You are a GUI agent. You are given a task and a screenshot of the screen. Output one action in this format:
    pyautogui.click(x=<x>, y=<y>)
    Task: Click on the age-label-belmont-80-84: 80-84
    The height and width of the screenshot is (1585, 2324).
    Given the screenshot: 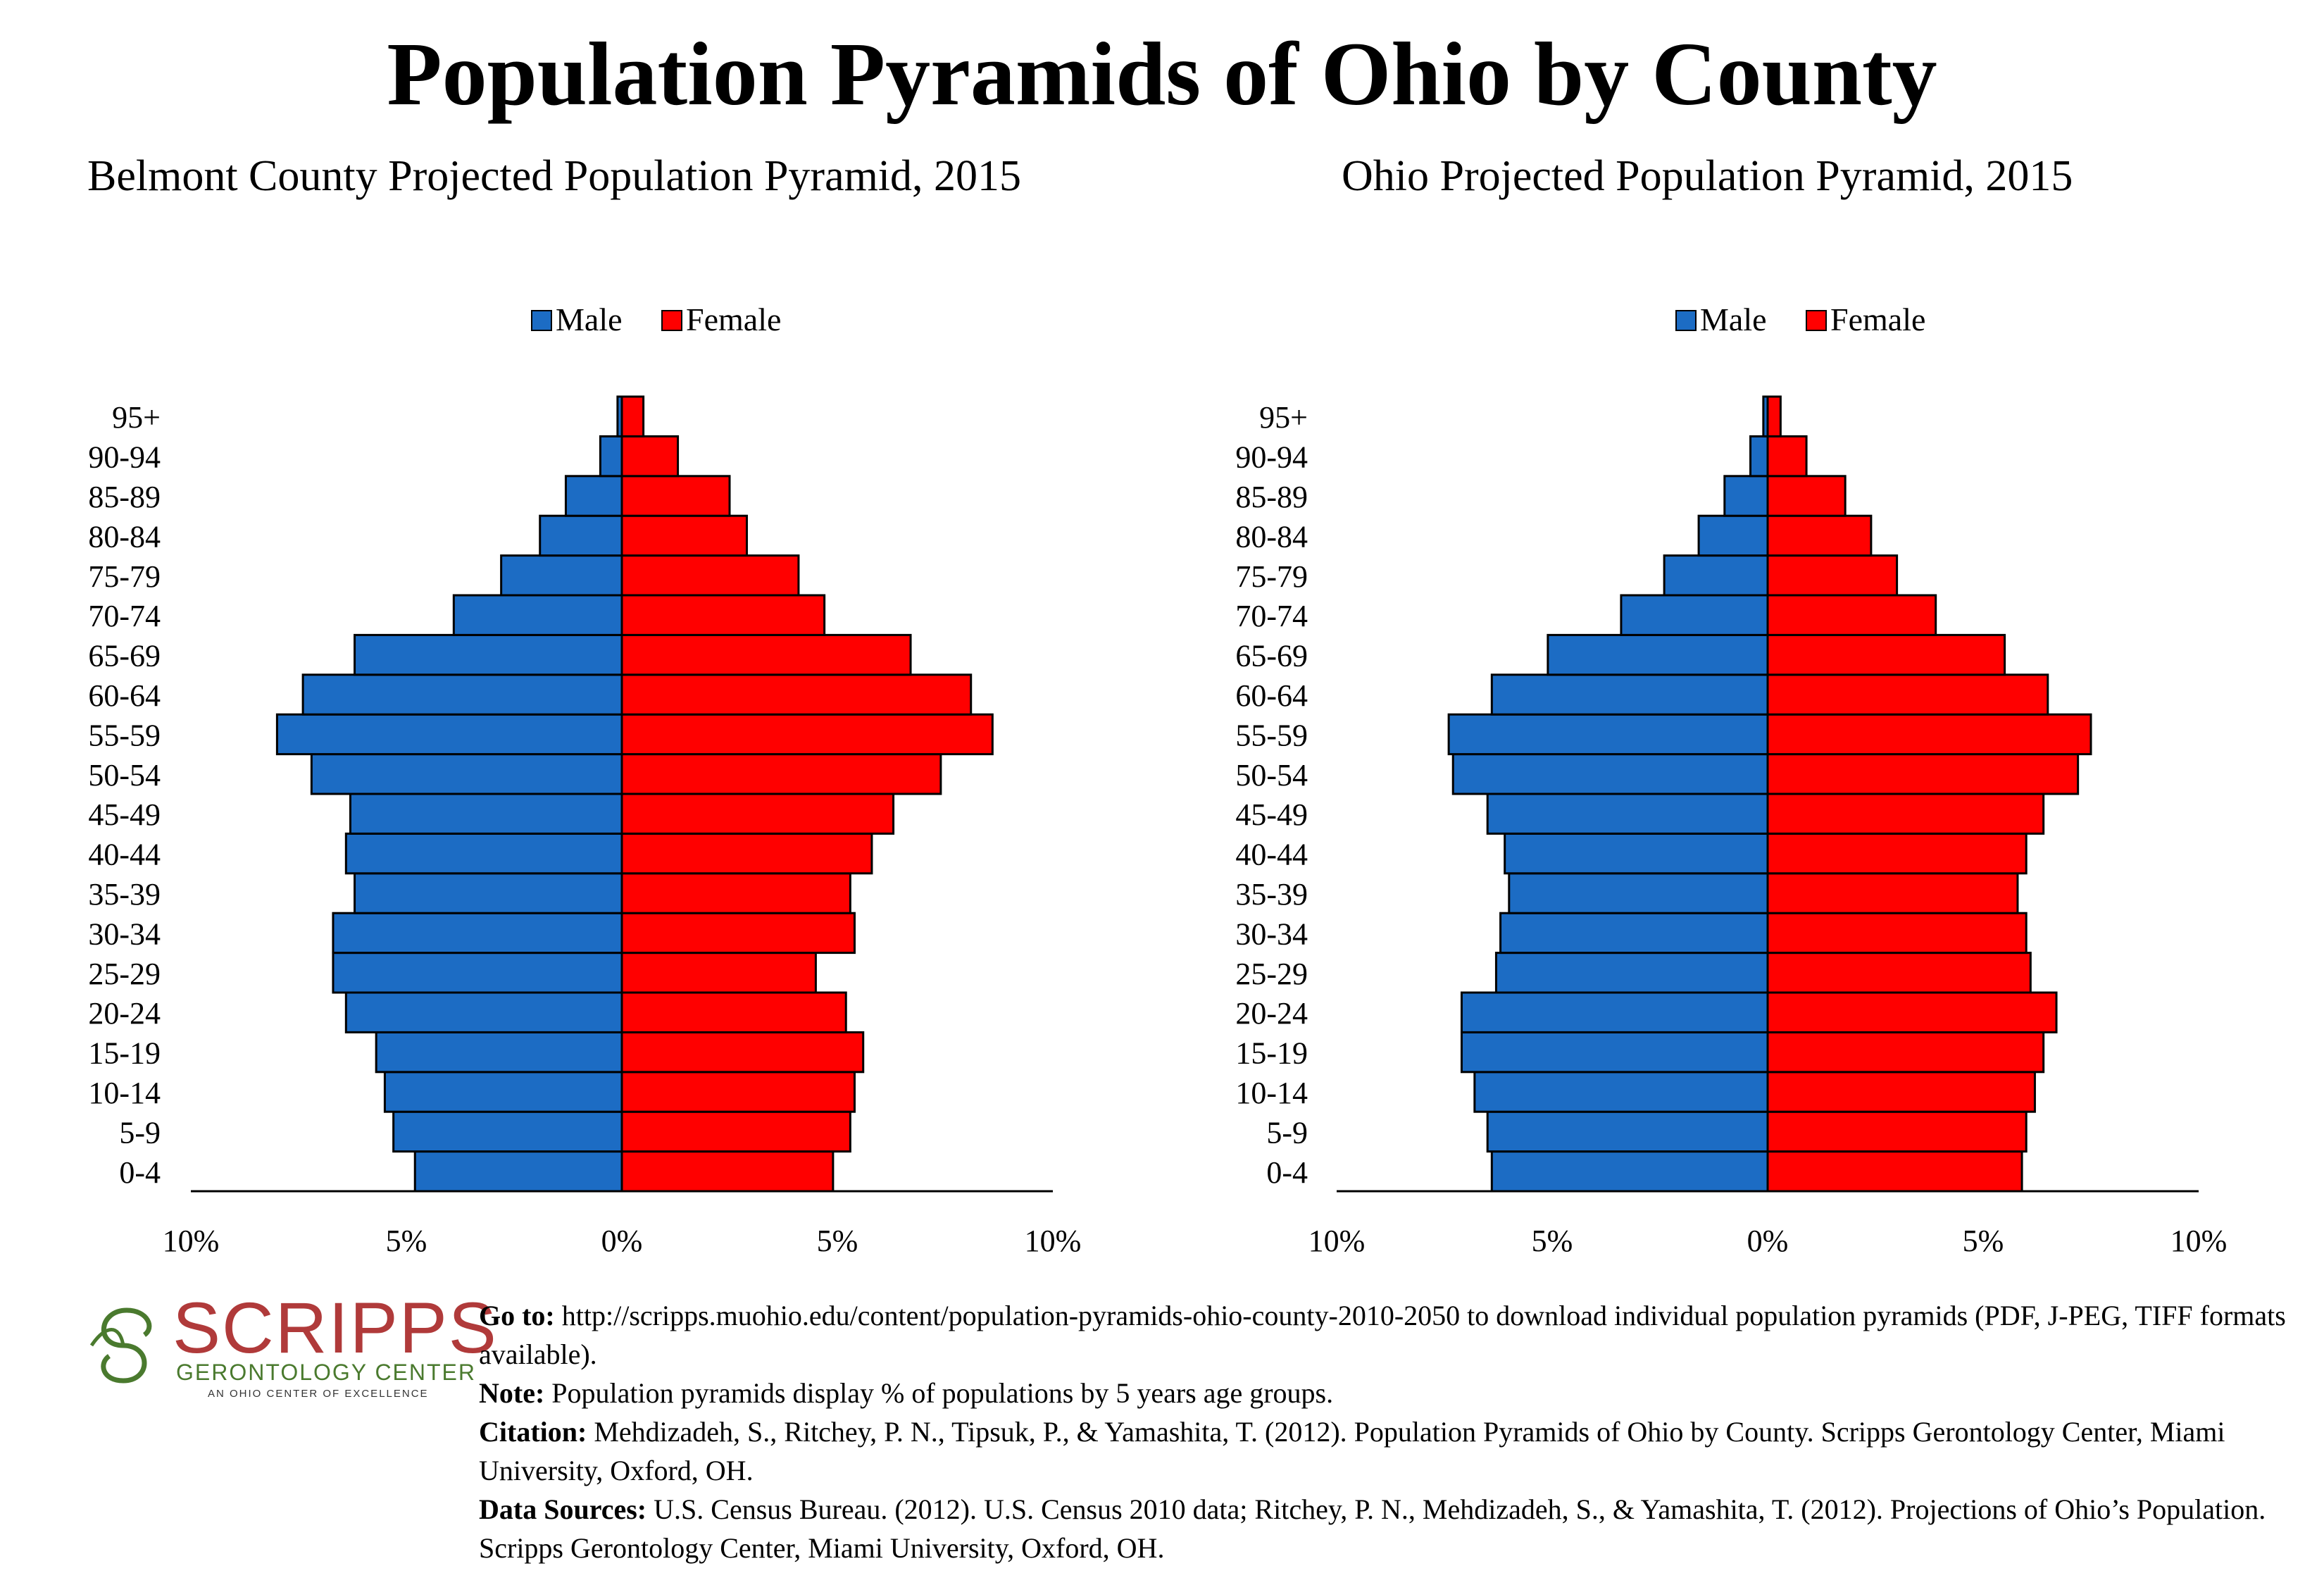 What is the action you would take?
    pyautogui.click(x=125, y=536)
    